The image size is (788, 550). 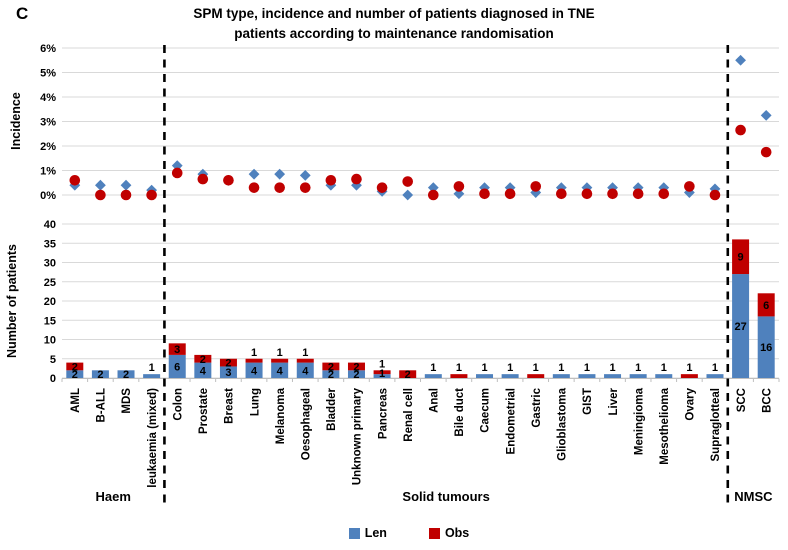 I want to click on bar-obs-SCC, so click(x=741, y=257).